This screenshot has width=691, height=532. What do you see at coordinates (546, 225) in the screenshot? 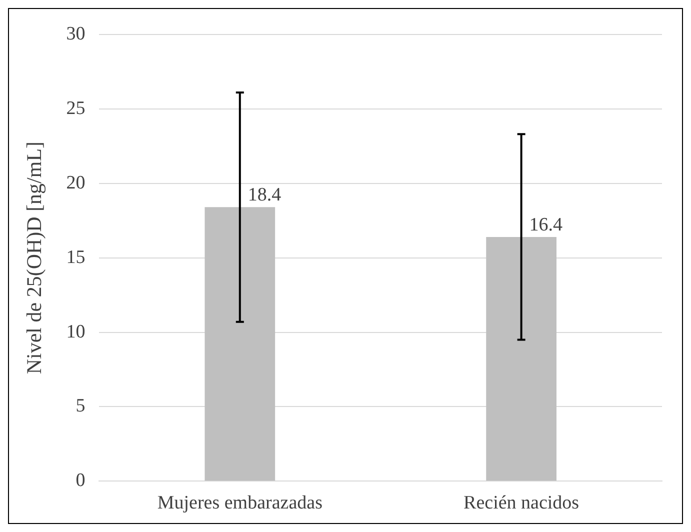
I see `data-label: 16.4` at bounding box center [546, 225].